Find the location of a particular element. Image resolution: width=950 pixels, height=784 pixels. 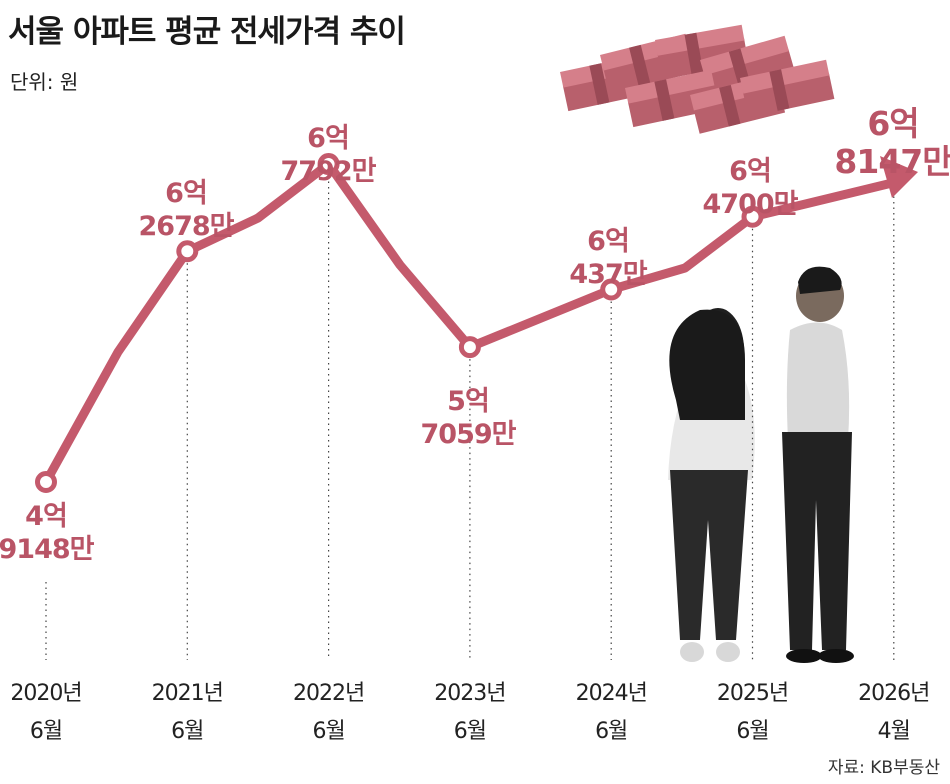

x-tick-label-month: 4월 is located at coordinates (894, 731).